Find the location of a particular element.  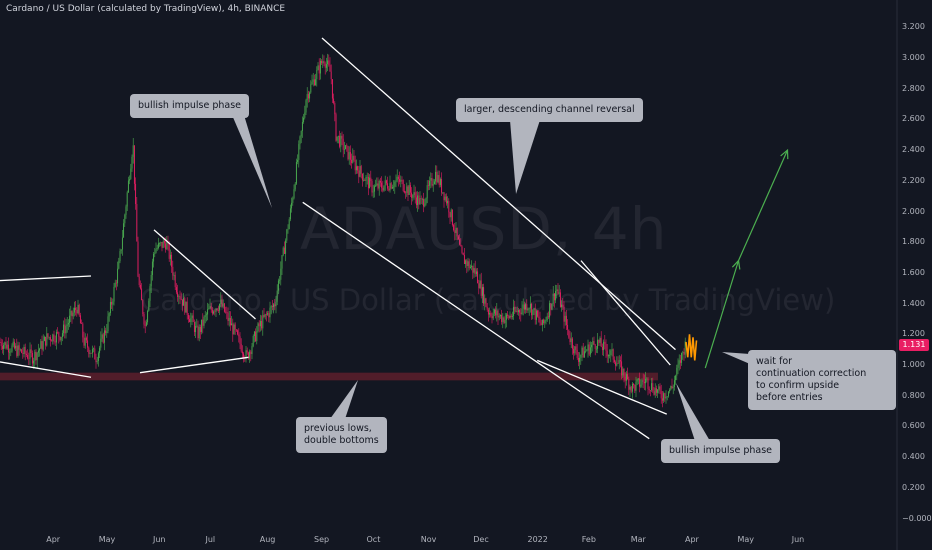

price-axis-label: 2.400 is located at coordinates (913, 150).